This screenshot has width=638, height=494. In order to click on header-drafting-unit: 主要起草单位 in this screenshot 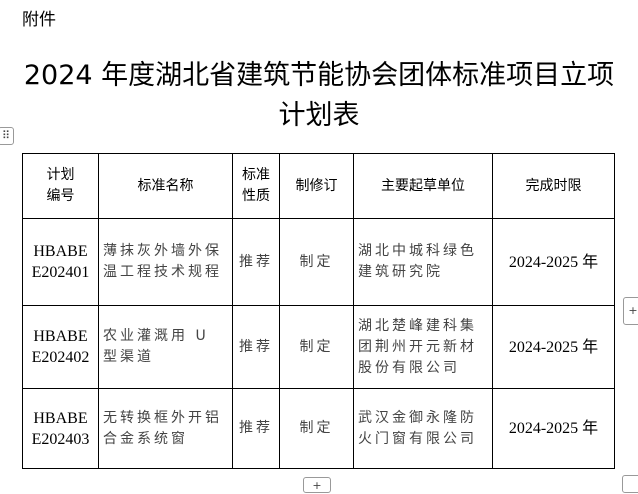, I will do `click(423, 186)`.